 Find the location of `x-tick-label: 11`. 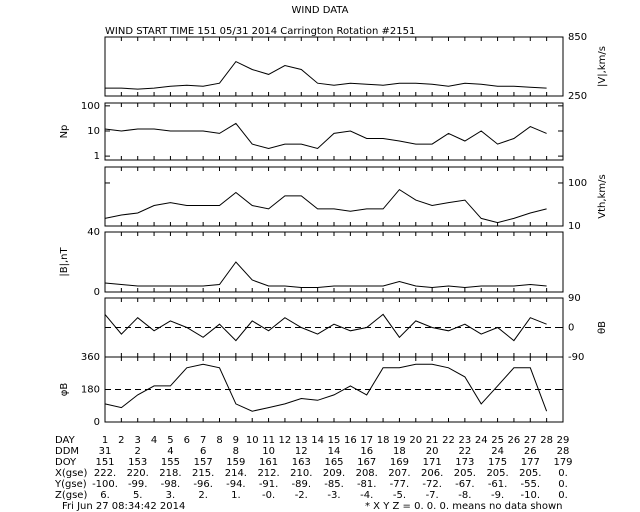

x-tick-label: 11 is located at coordinates (268, 440).